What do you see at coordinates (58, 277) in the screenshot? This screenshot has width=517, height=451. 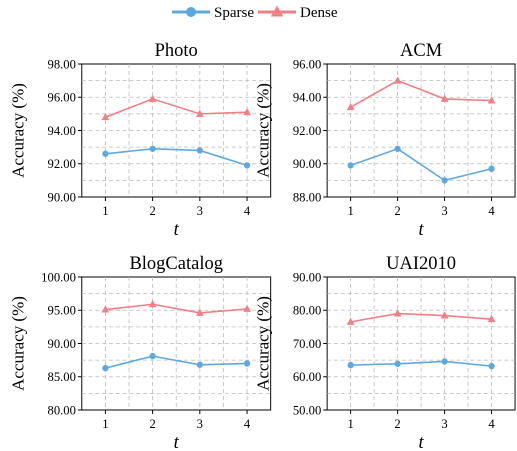 I see `y-tick-label: 100.00` at bounding box center [58, 277].